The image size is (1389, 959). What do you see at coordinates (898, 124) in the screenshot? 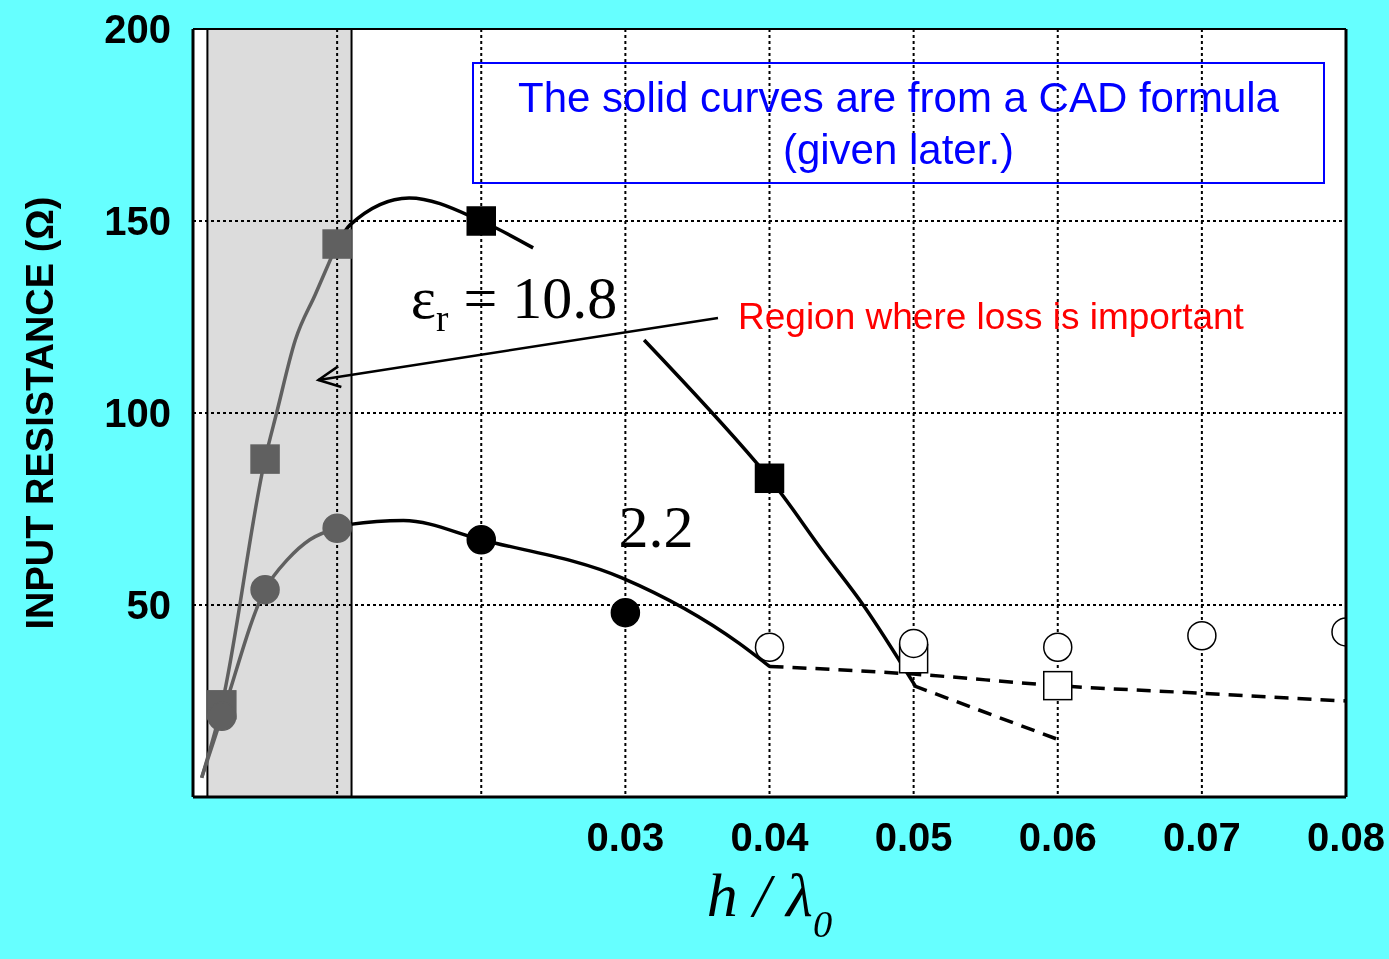
I see `annotation: The solid curves are from a CAD formula (given later.)` at bounding box center [898, 124].